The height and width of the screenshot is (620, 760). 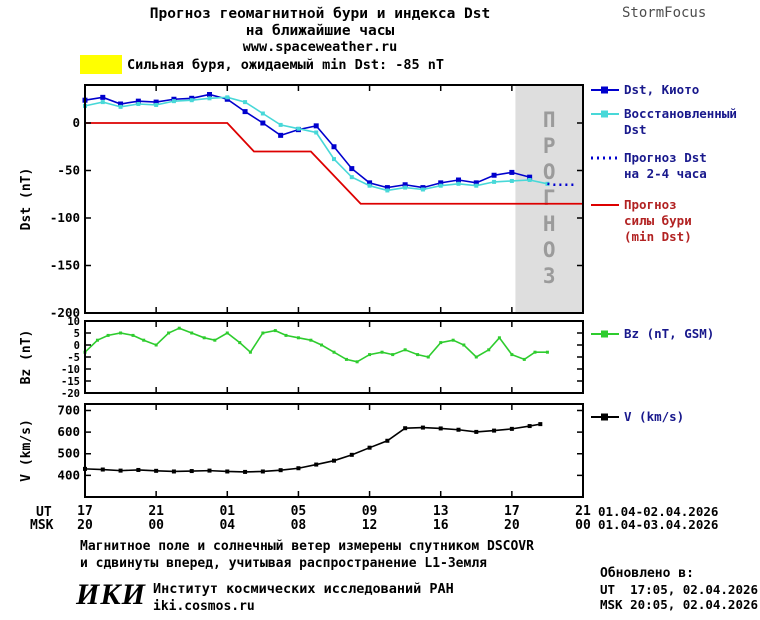 I want to click on legend-bz: Bz (nT, GSM), so click(x=652, y=334).